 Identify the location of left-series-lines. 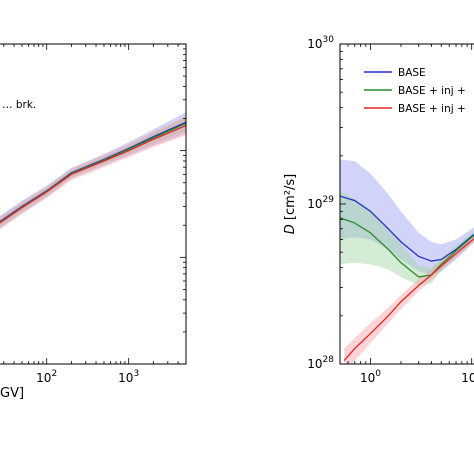
(93, 172).